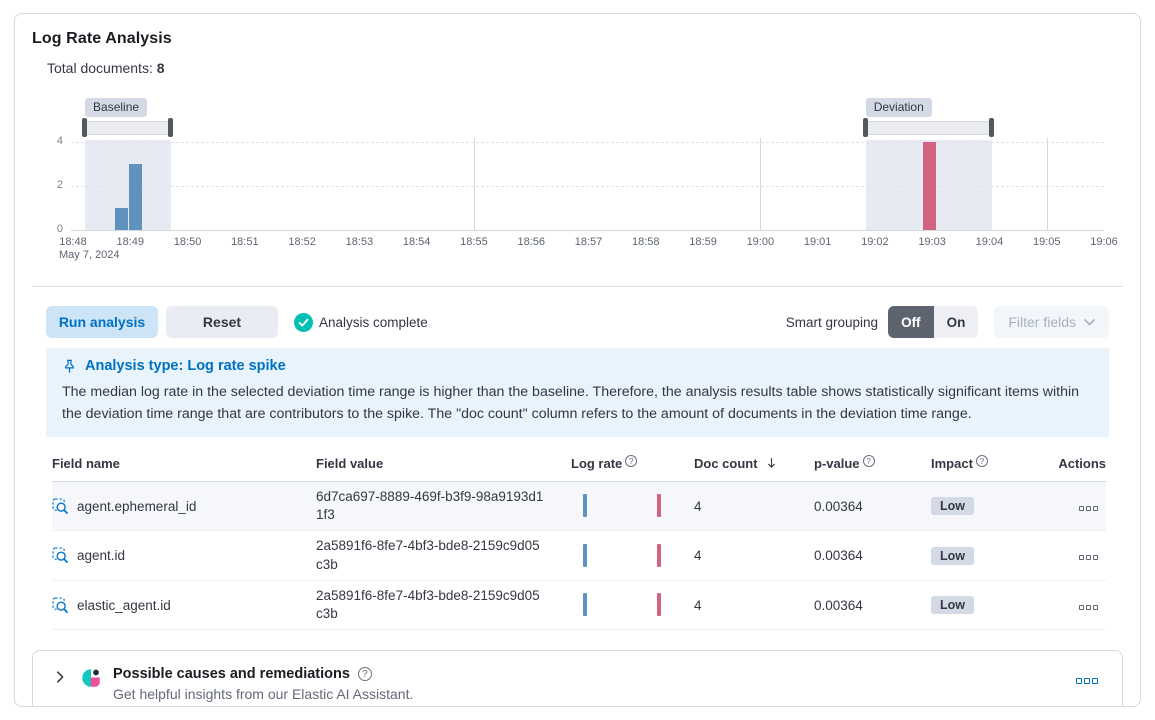 The width and height of the screenshot is (1155, 720). What do you see at coordinates (474, 242) in the screenshot?
I see `x-axis-label: 18:55` at bounding box center [474, 242].